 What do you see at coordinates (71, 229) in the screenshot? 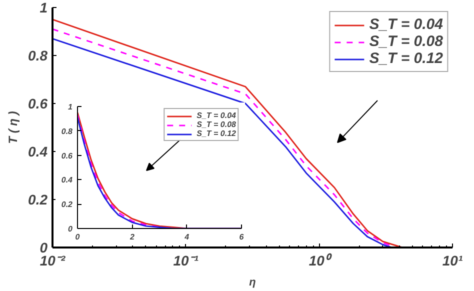
I see `y-tick-label: 0` at bounding box center [71, 229].